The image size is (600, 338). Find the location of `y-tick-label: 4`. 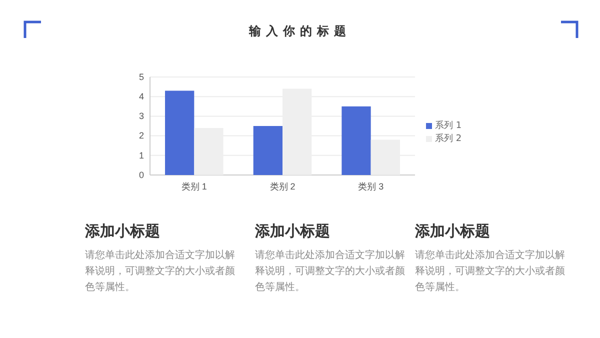

y-tick-label: 4 is located at coordinates (141, 96).